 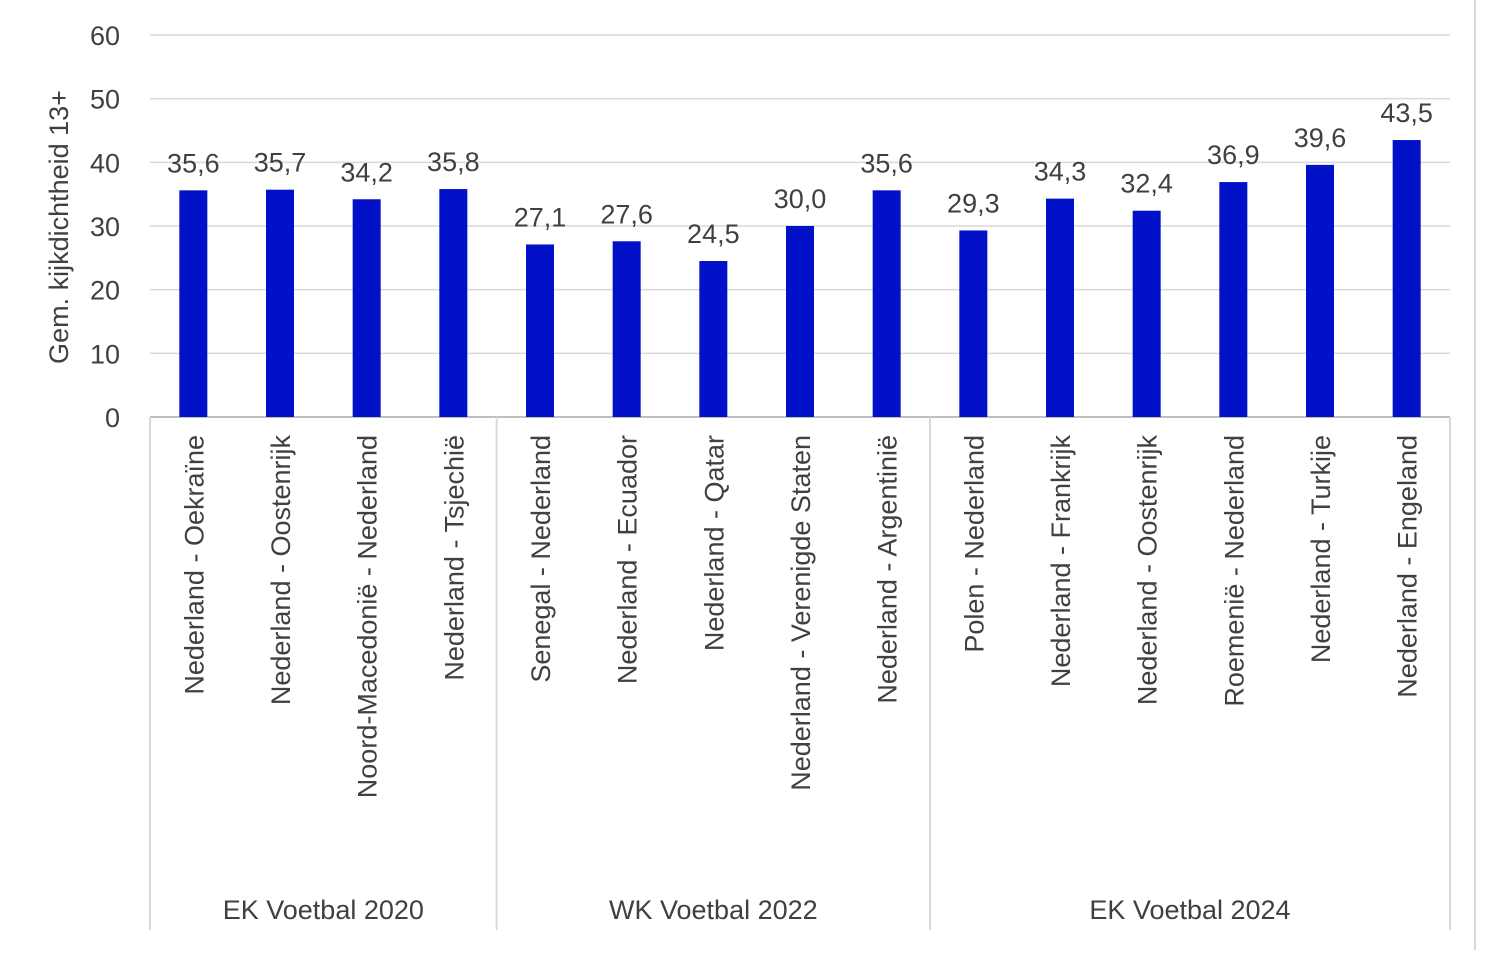 What do you see at coordinates (1061, 561) in the screenshot?
I see `category-label: Nederland - Frankrijk` at bounding box center [1061, 561].